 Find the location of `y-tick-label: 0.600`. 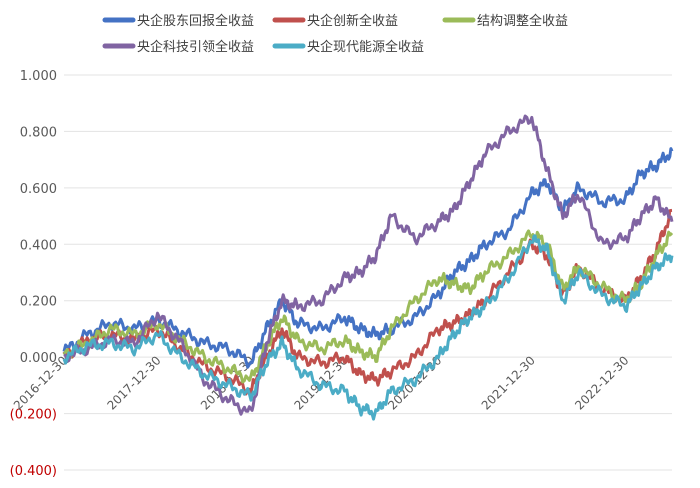

y-tick-label: 0.600 is located at coordinates (38, 189).